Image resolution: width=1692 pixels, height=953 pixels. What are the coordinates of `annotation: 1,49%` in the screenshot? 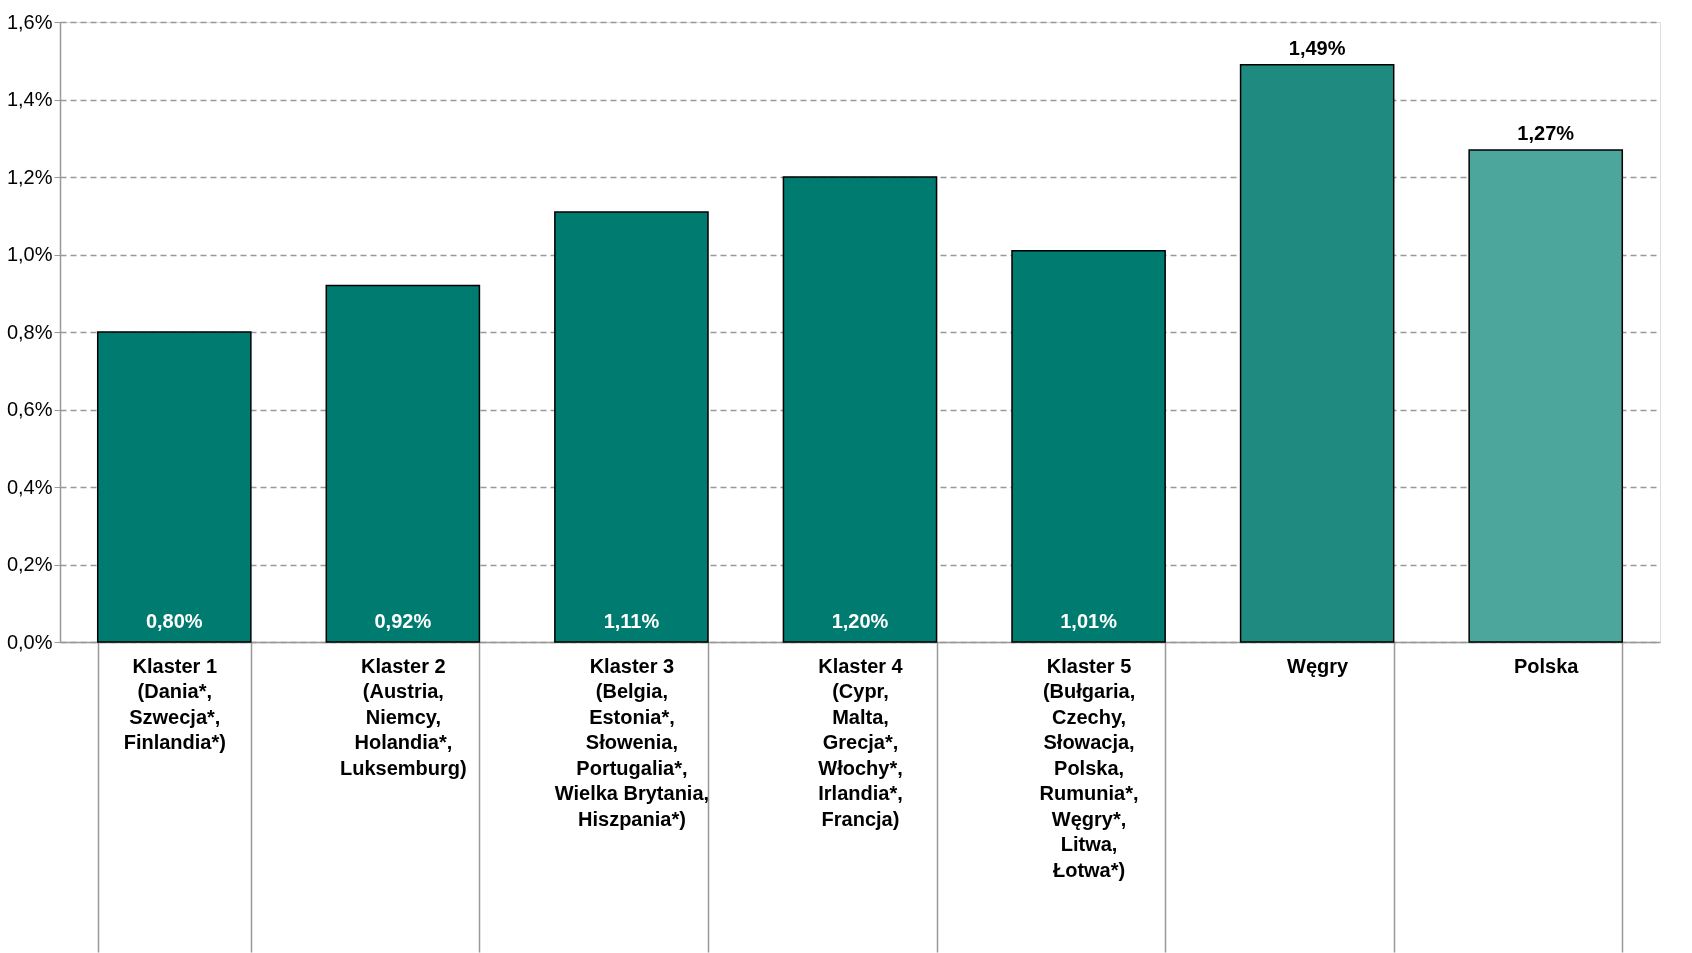 It's located at (1317, 47).